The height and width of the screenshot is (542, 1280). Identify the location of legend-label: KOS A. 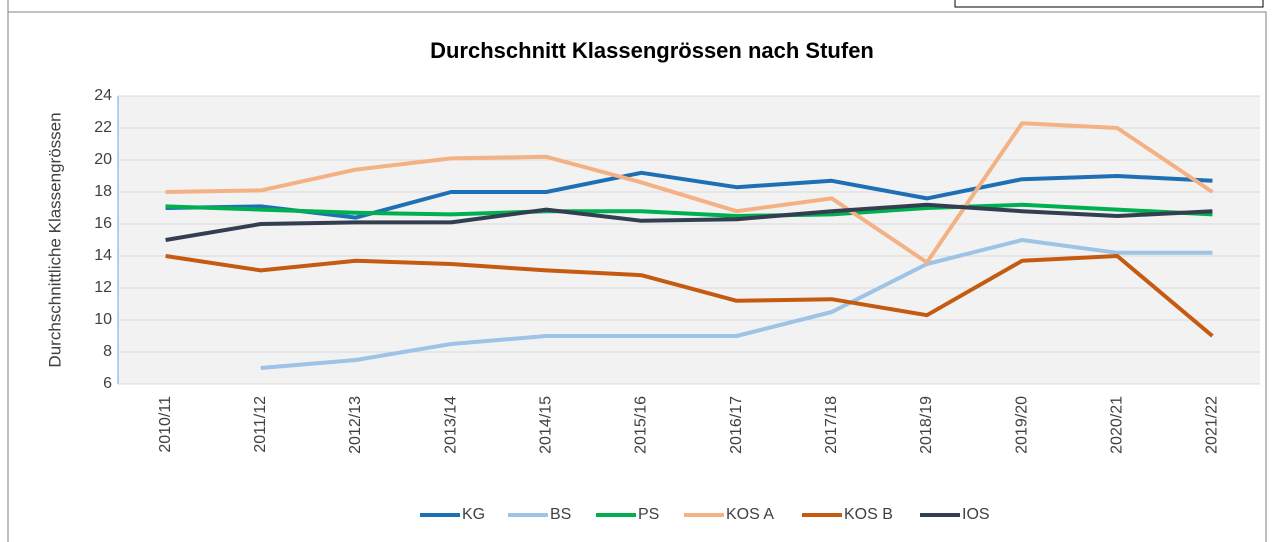
(750, 514).